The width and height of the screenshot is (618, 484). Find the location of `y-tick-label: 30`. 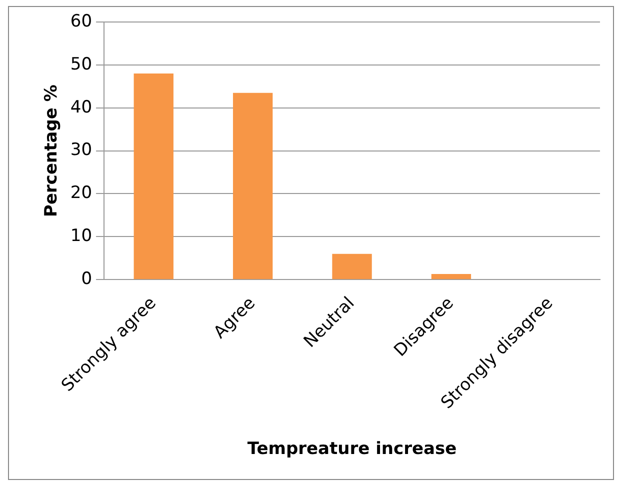

y-tick-label: 30 is located at coordinates (81, 150).